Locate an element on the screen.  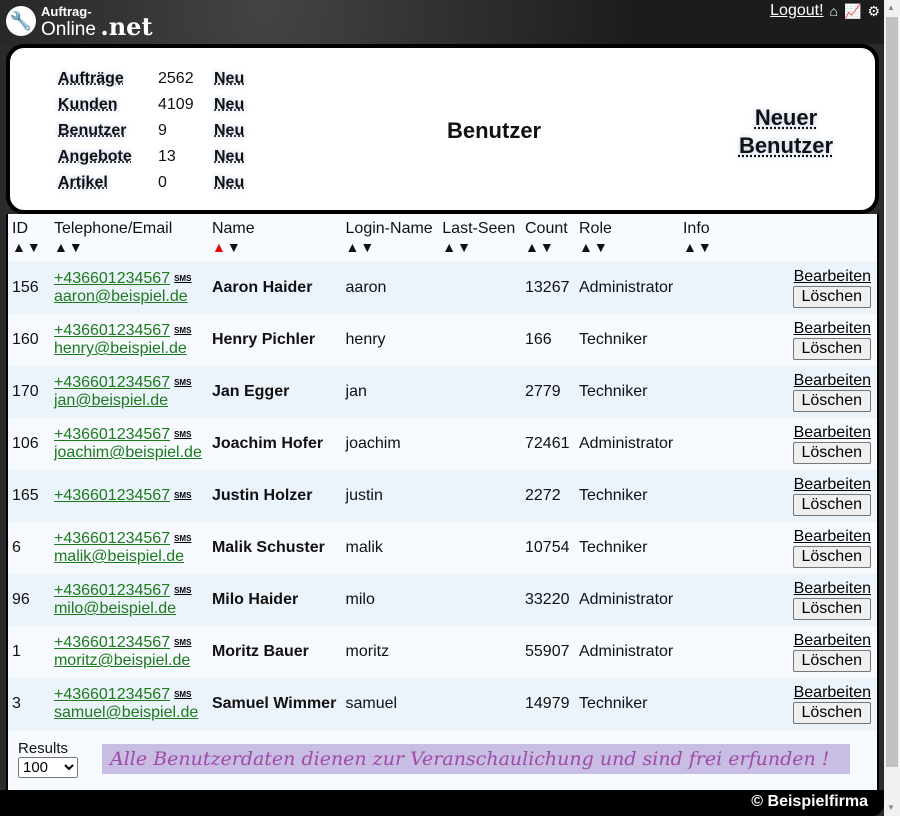
email-link: samuel@beispiel.de is located at coordinates (126, 713).